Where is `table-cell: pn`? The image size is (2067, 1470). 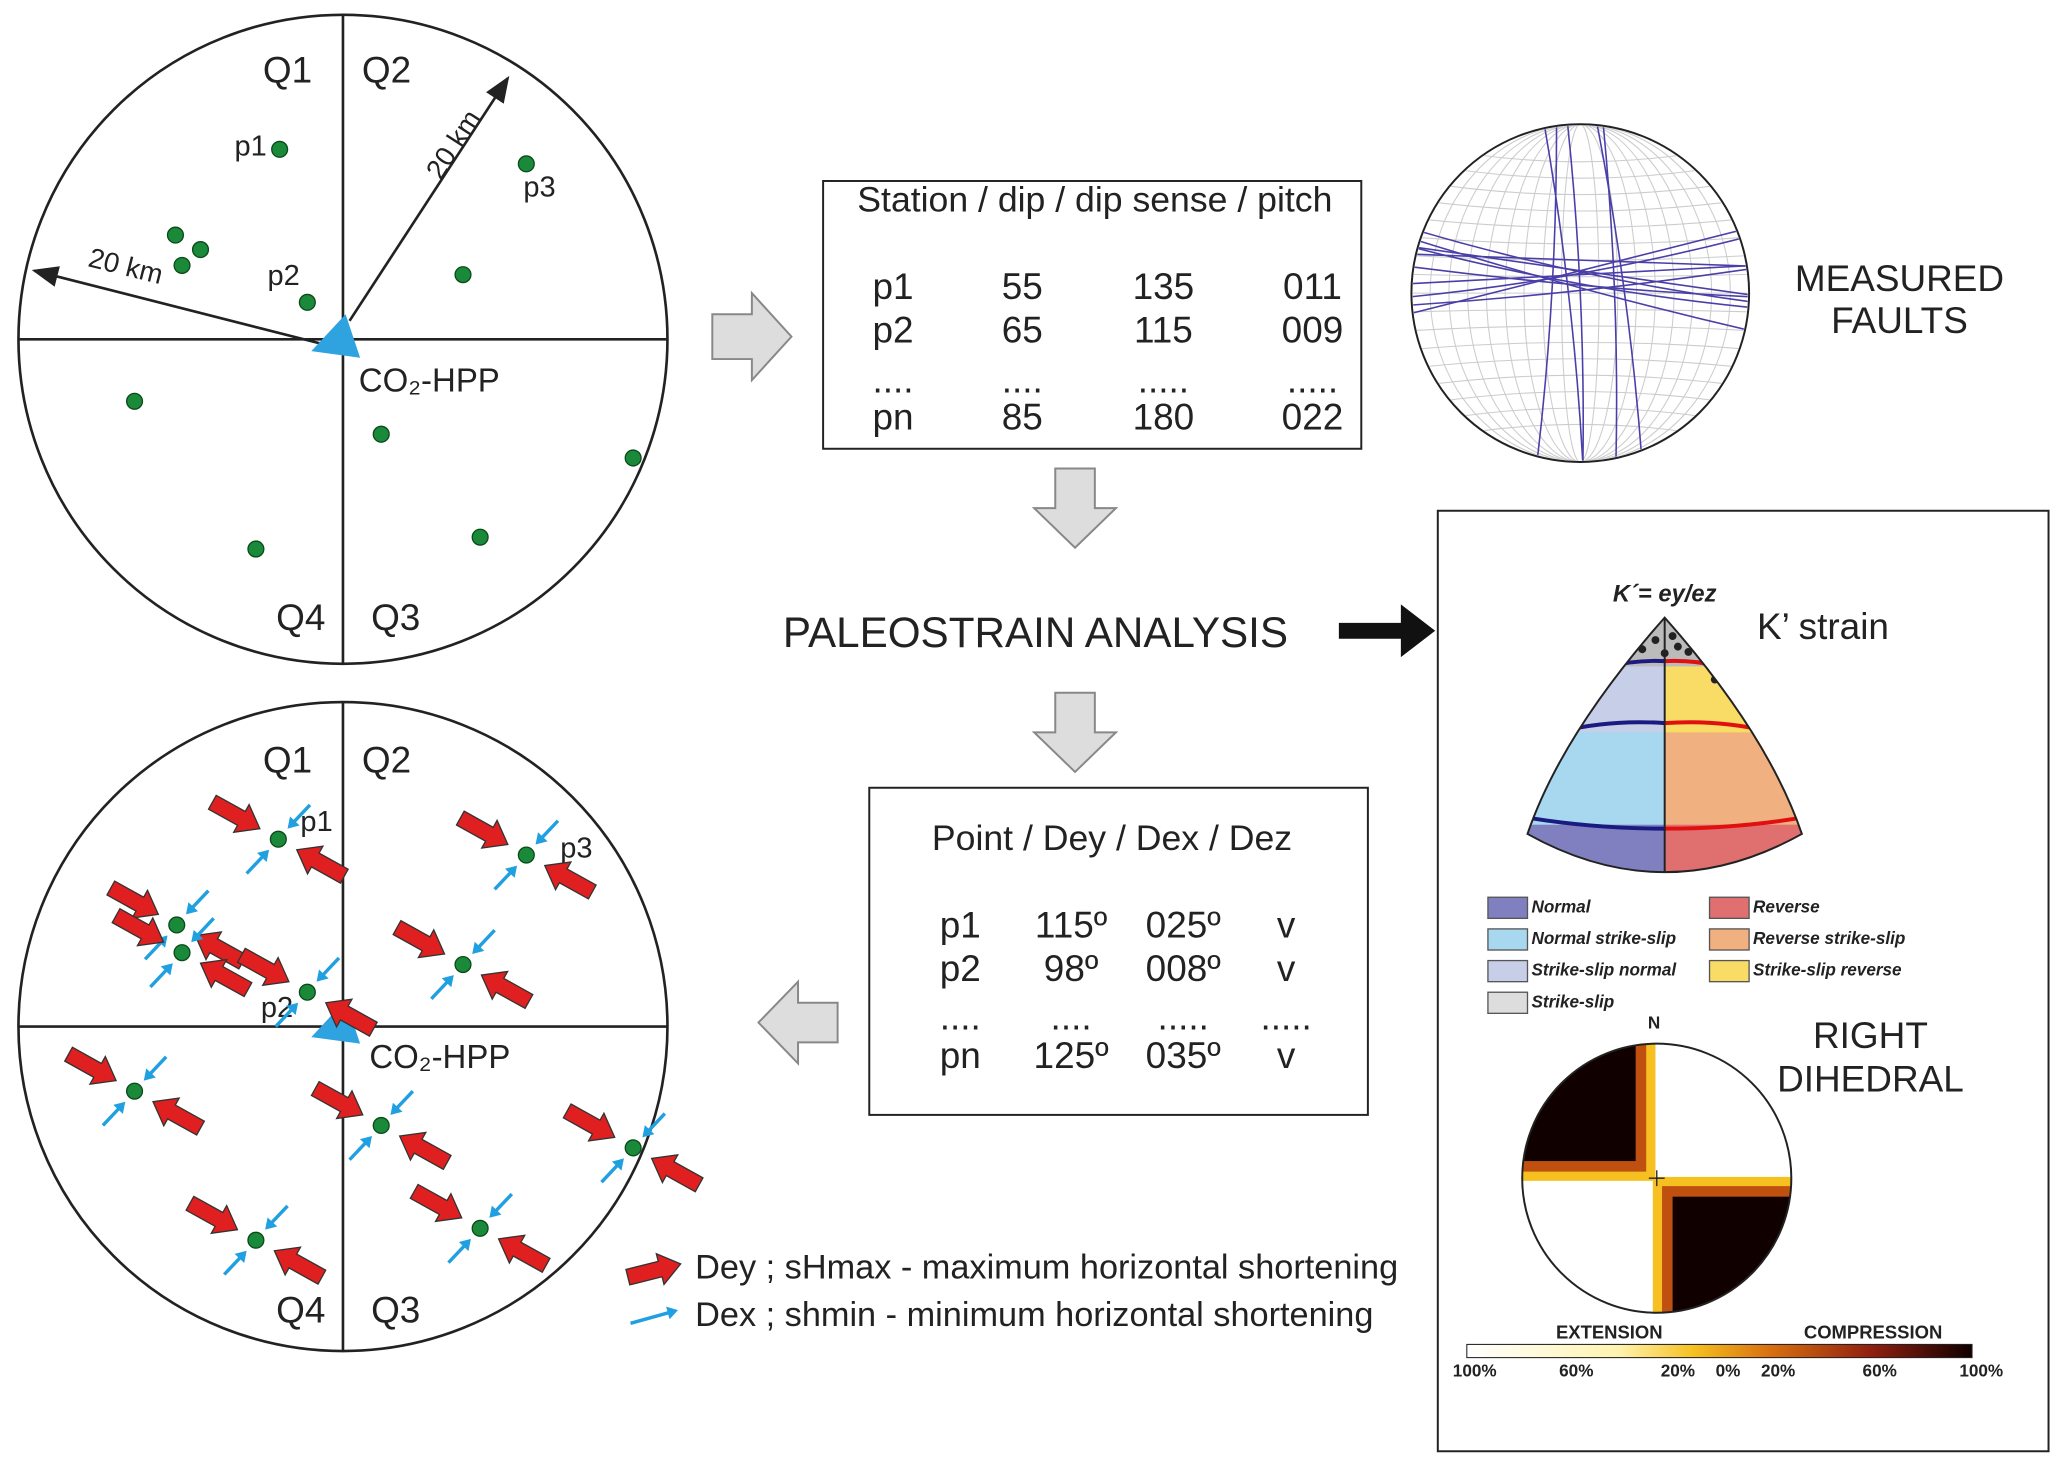 table-cell: pn is located at coordinates (960, 1055).